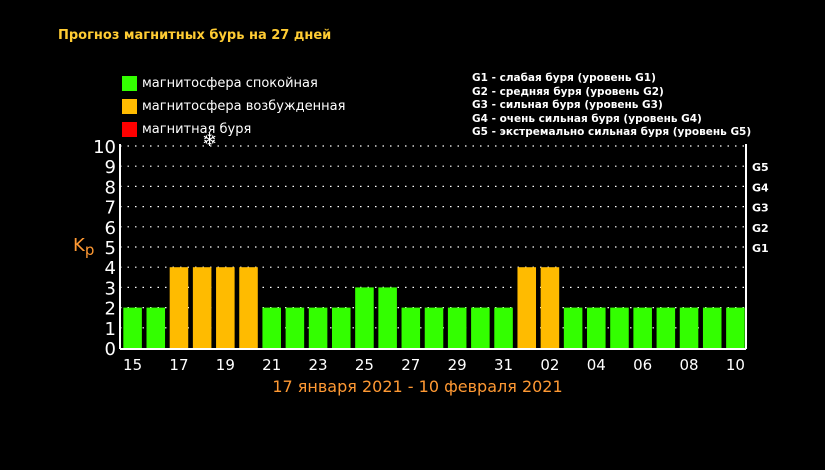 Image resolution: width=825 pixels, height=470 pixels. What do you see at coordinates (197, 129) in the screenshot?
I see `legend-label-storm: магнитная буря` at bounding box center [197, 129].